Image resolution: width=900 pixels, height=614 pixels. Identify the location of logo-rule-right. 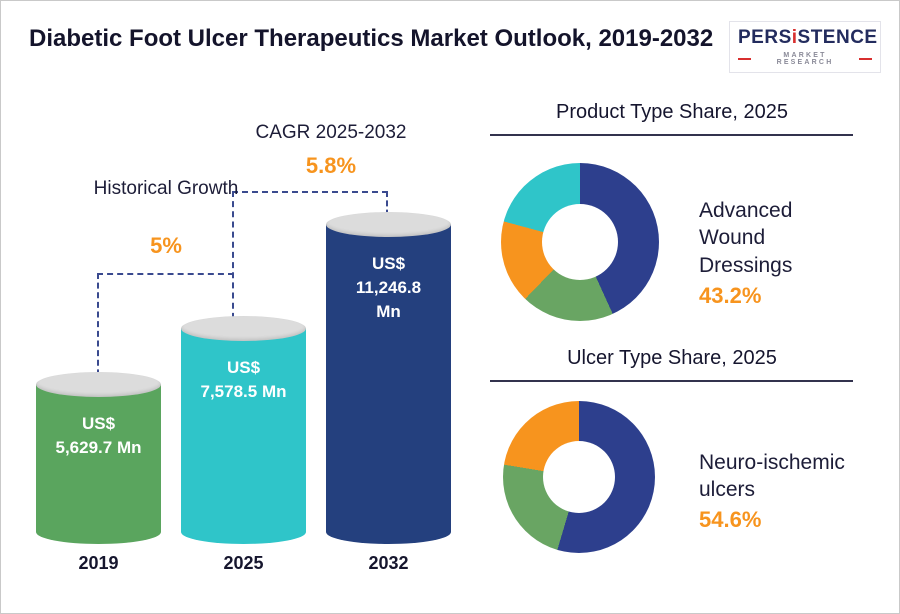
(865, 59).